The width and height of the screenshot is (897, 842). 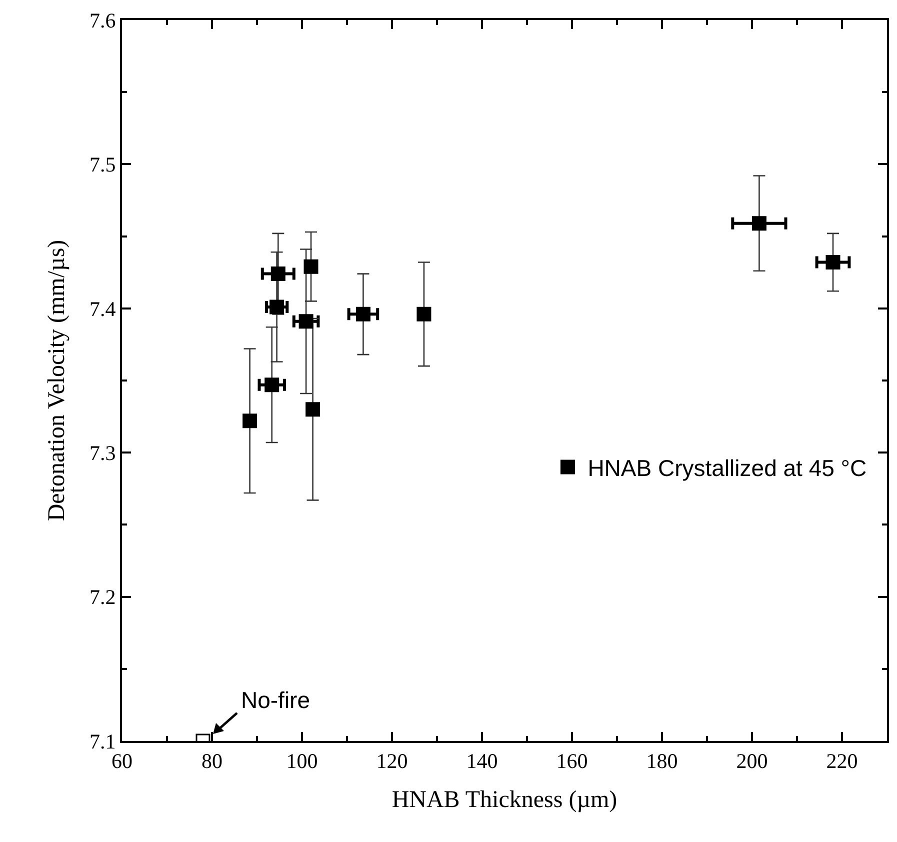 What do you see at coordinates (212, 761) in the screenshot?
I see `x-tick-label: 80` at bounding box center [212, 761].